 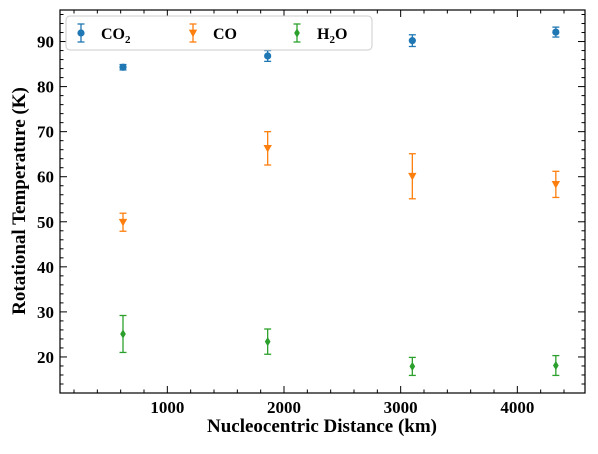 What do you see at coordinates (339, 345) in the screenshot?
I see `series-h2o` at bounding box center [339, 345].